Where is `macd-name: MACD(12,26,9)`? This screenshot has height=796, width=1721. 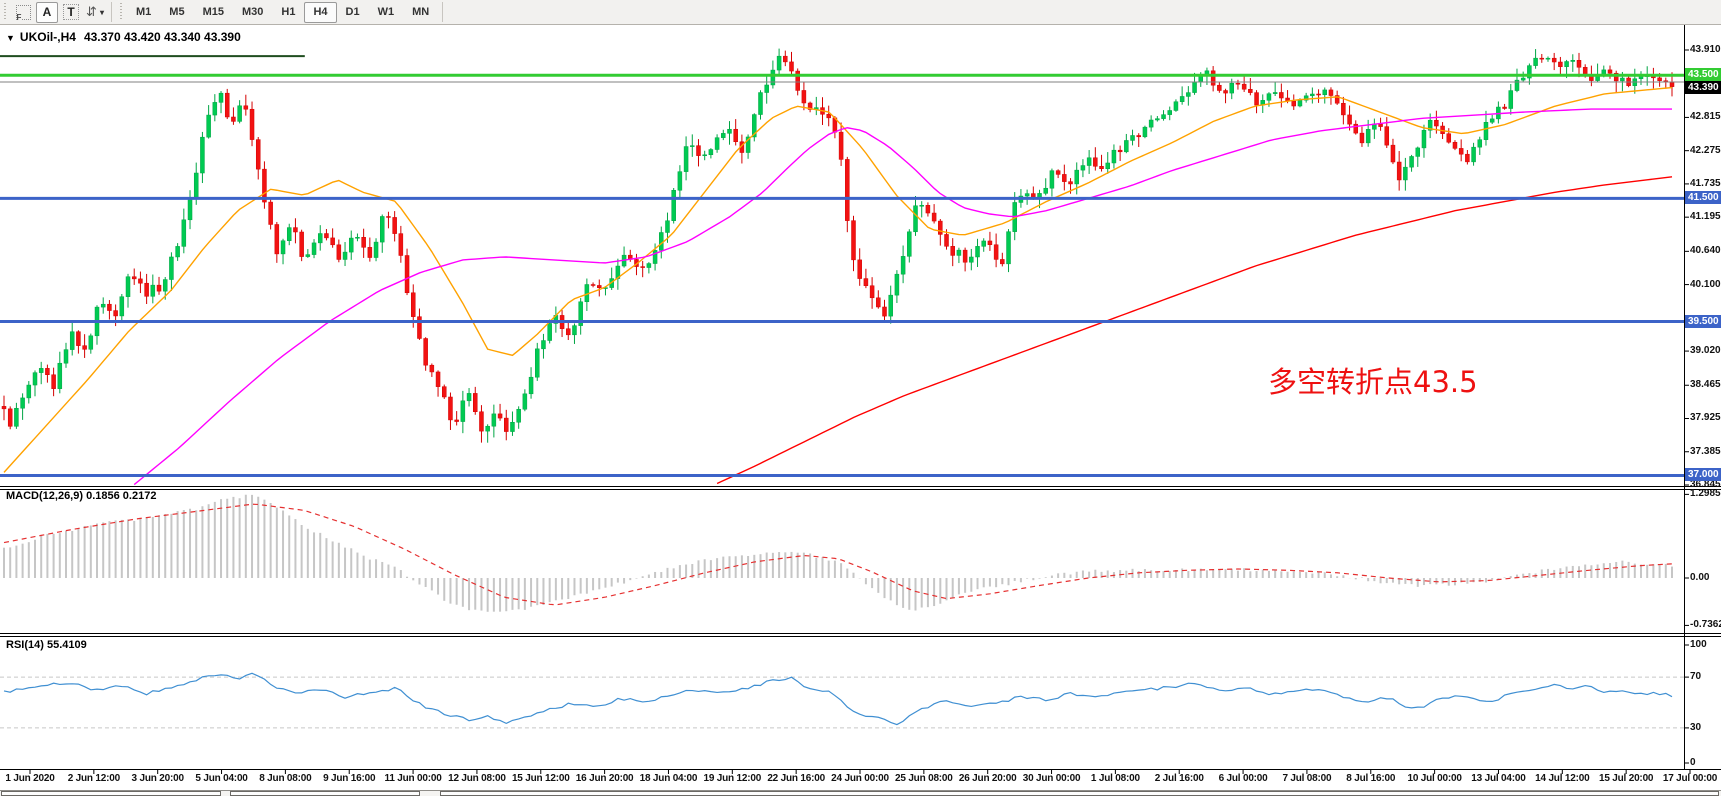 macd-name: MACD(12,26,9) is located at coordinates (45, 496).